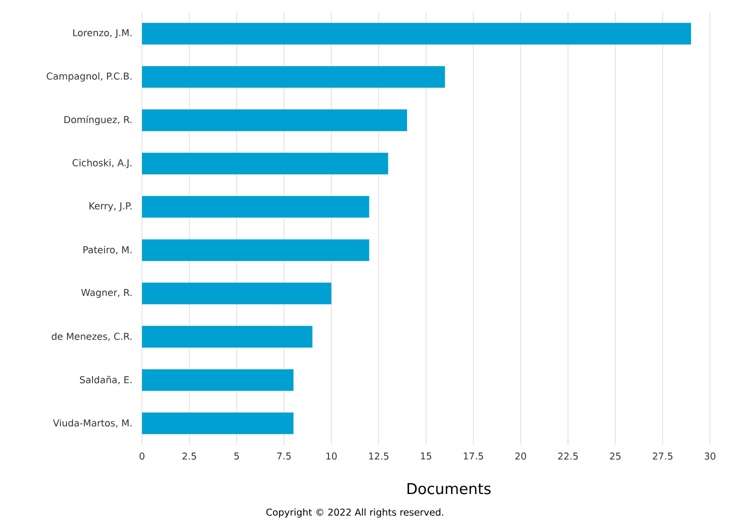 The height and width of the screenshot is (522, 749). I want to click on x-tick-label: 22.5, so click(568, 456).